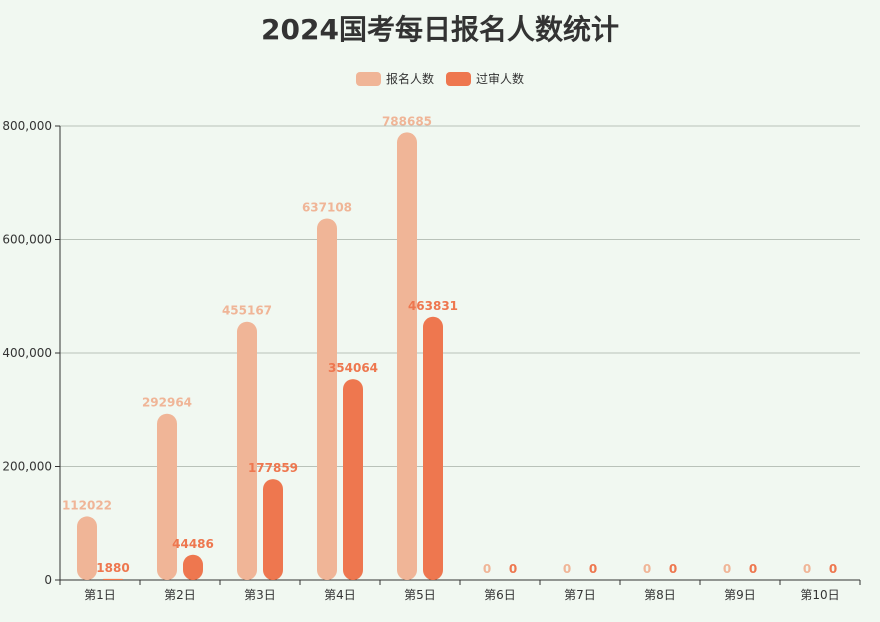 This screenshot has height=622, width=880. I want to click on y-tick-label-0: 0, so click(48, 580).